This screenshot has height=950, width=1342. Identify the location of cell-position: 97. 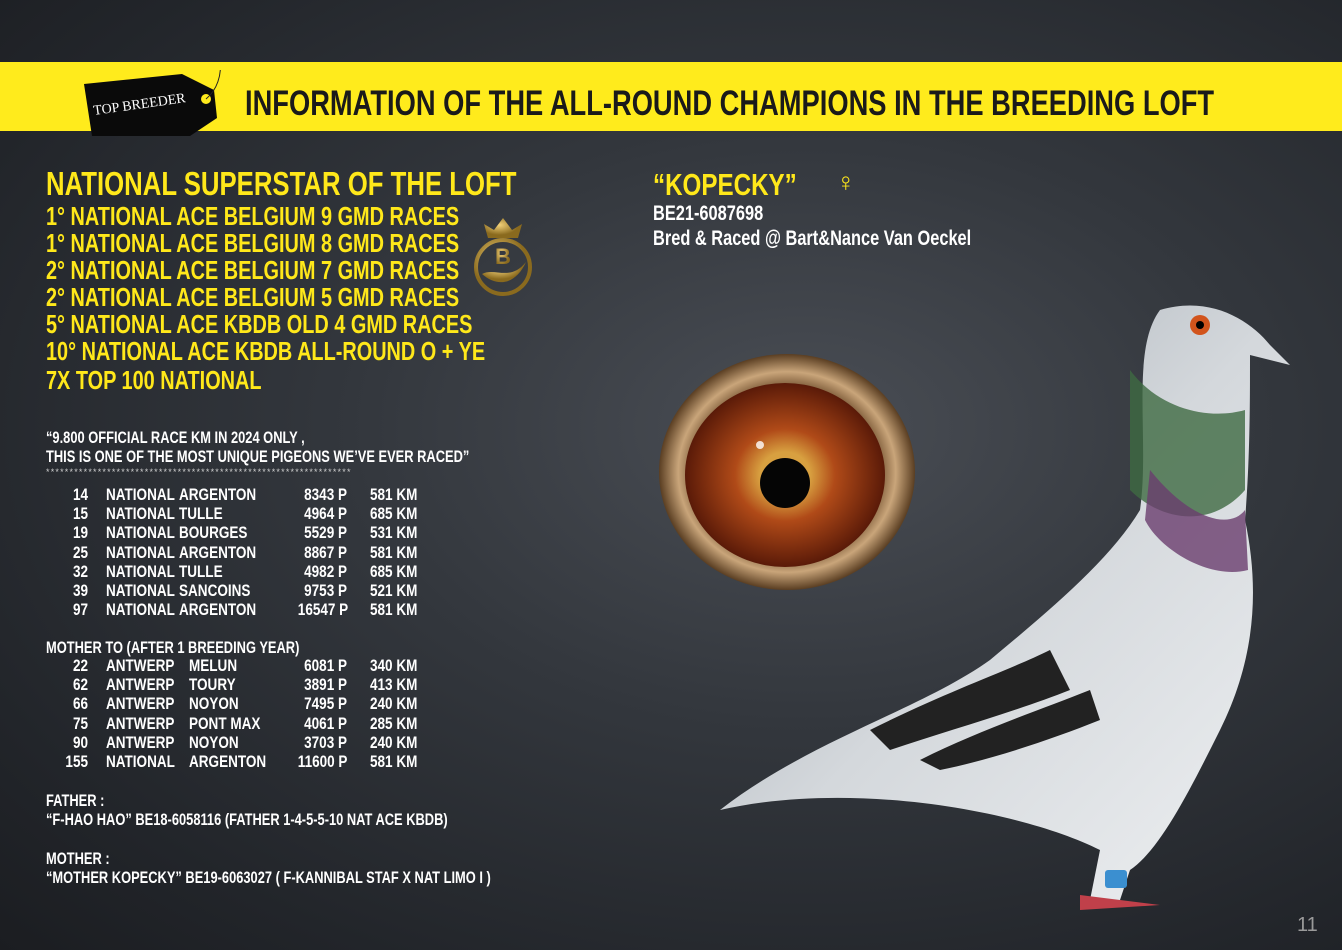
(80, 610).